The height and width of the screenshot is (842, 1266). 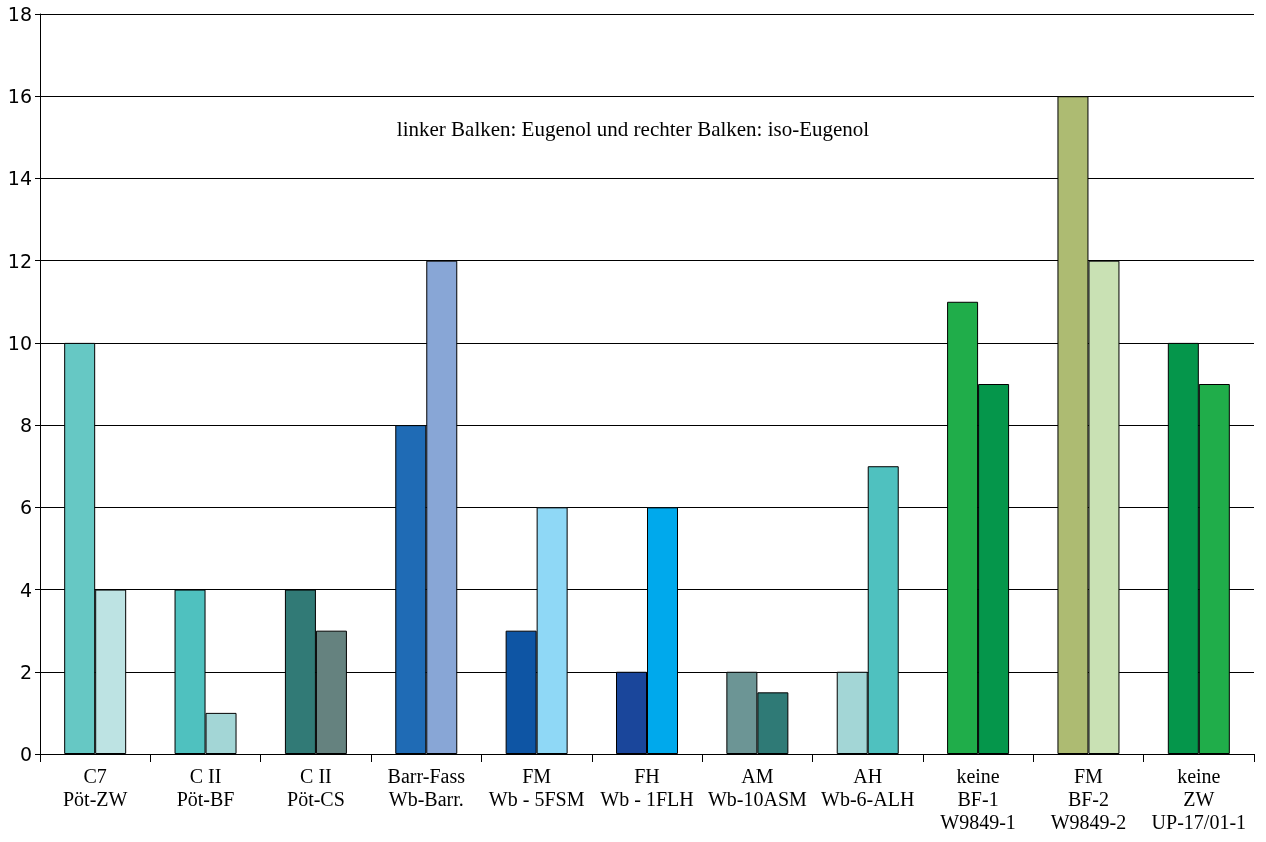 I want to click on x-tick-label: keine BF-1 W9849-1, so click(x=978, y=798).